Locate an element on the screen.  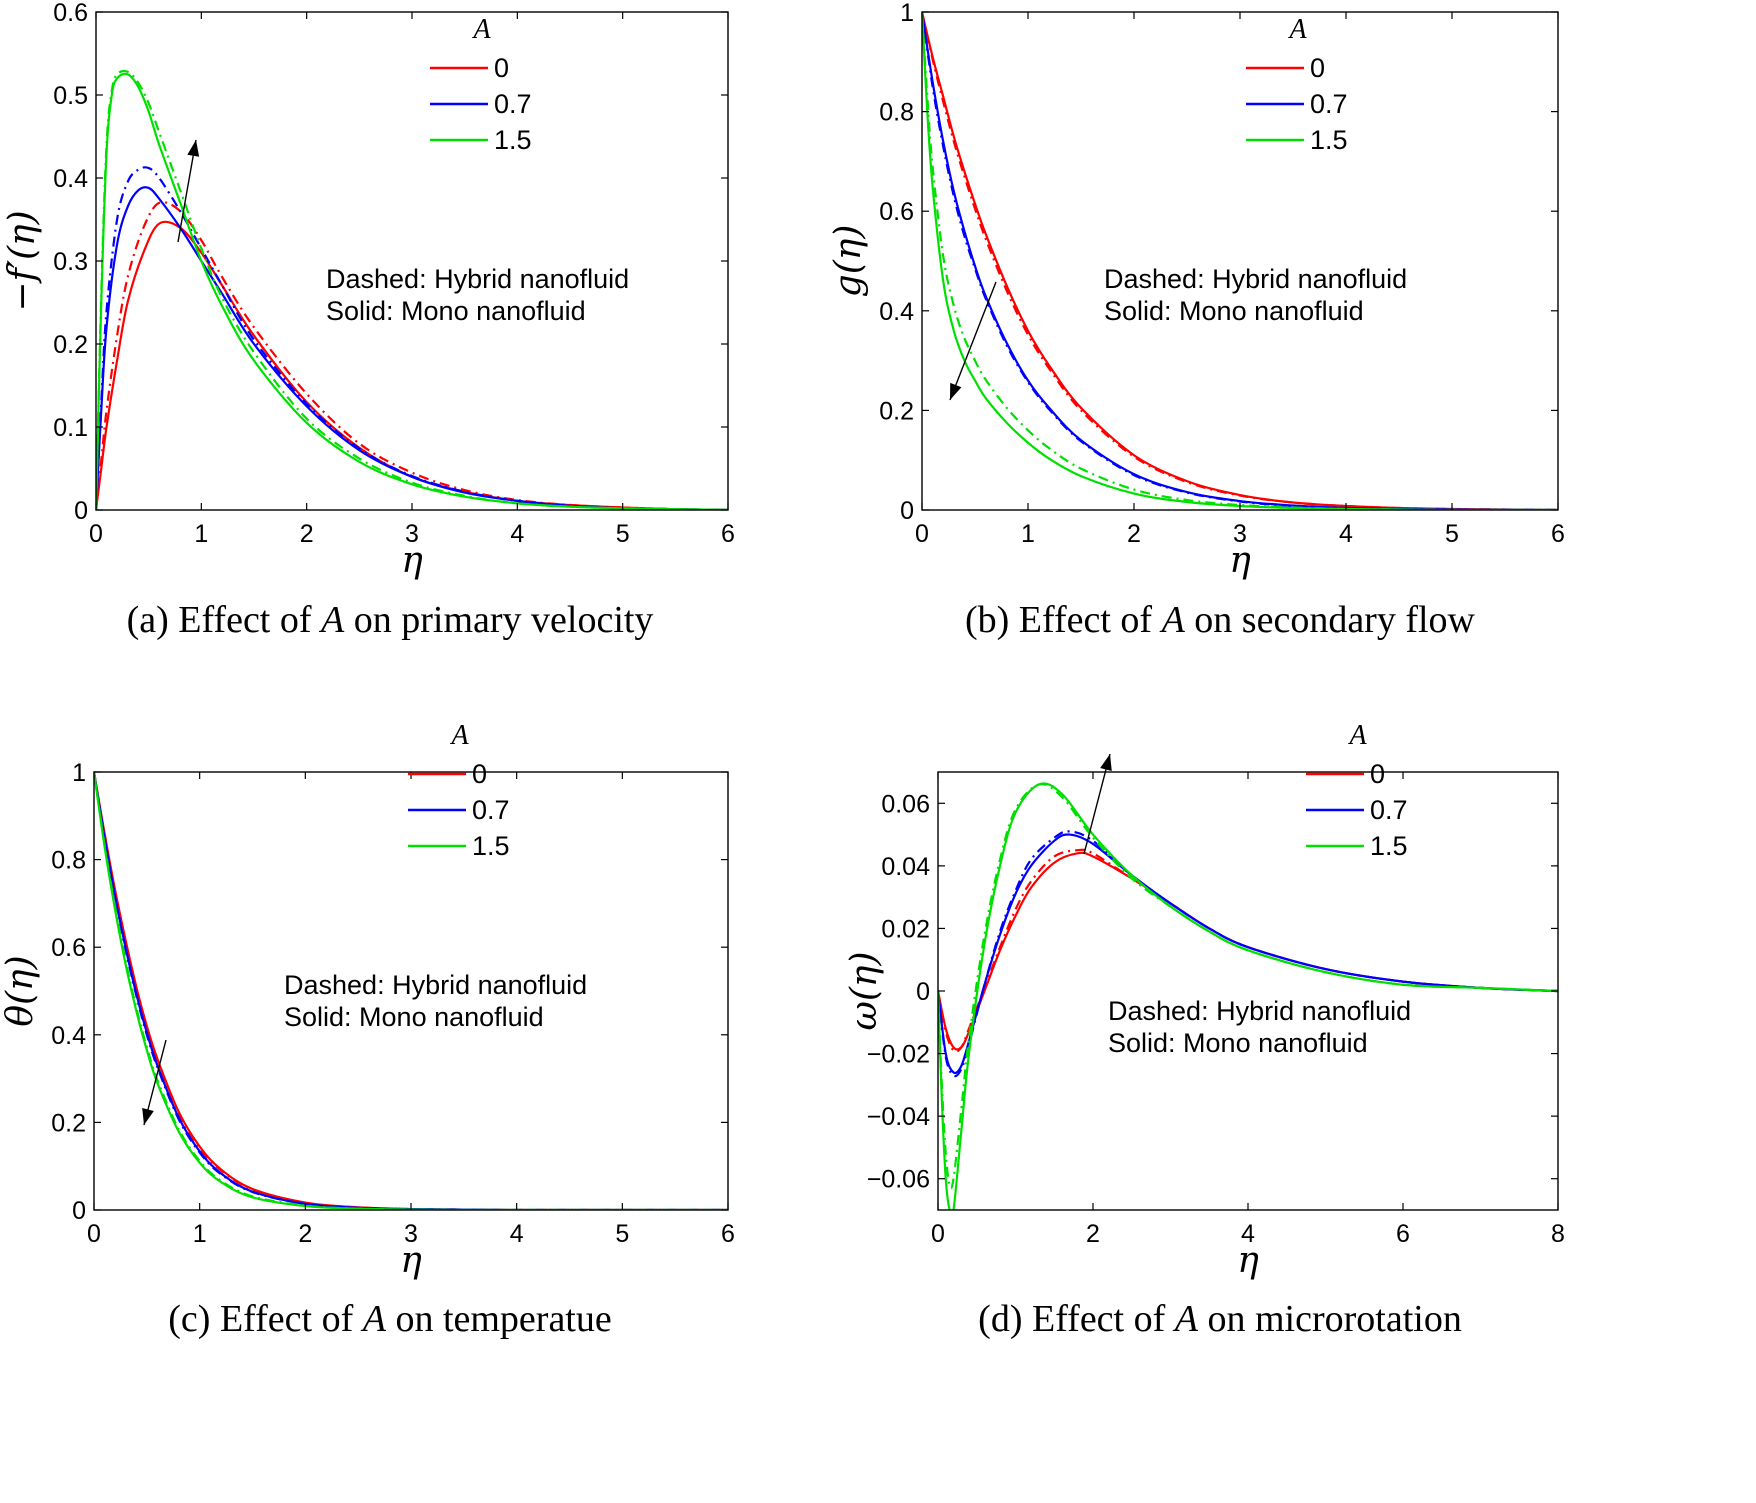
y-tick-label: 0.3 is located at coordinates (70, 262).